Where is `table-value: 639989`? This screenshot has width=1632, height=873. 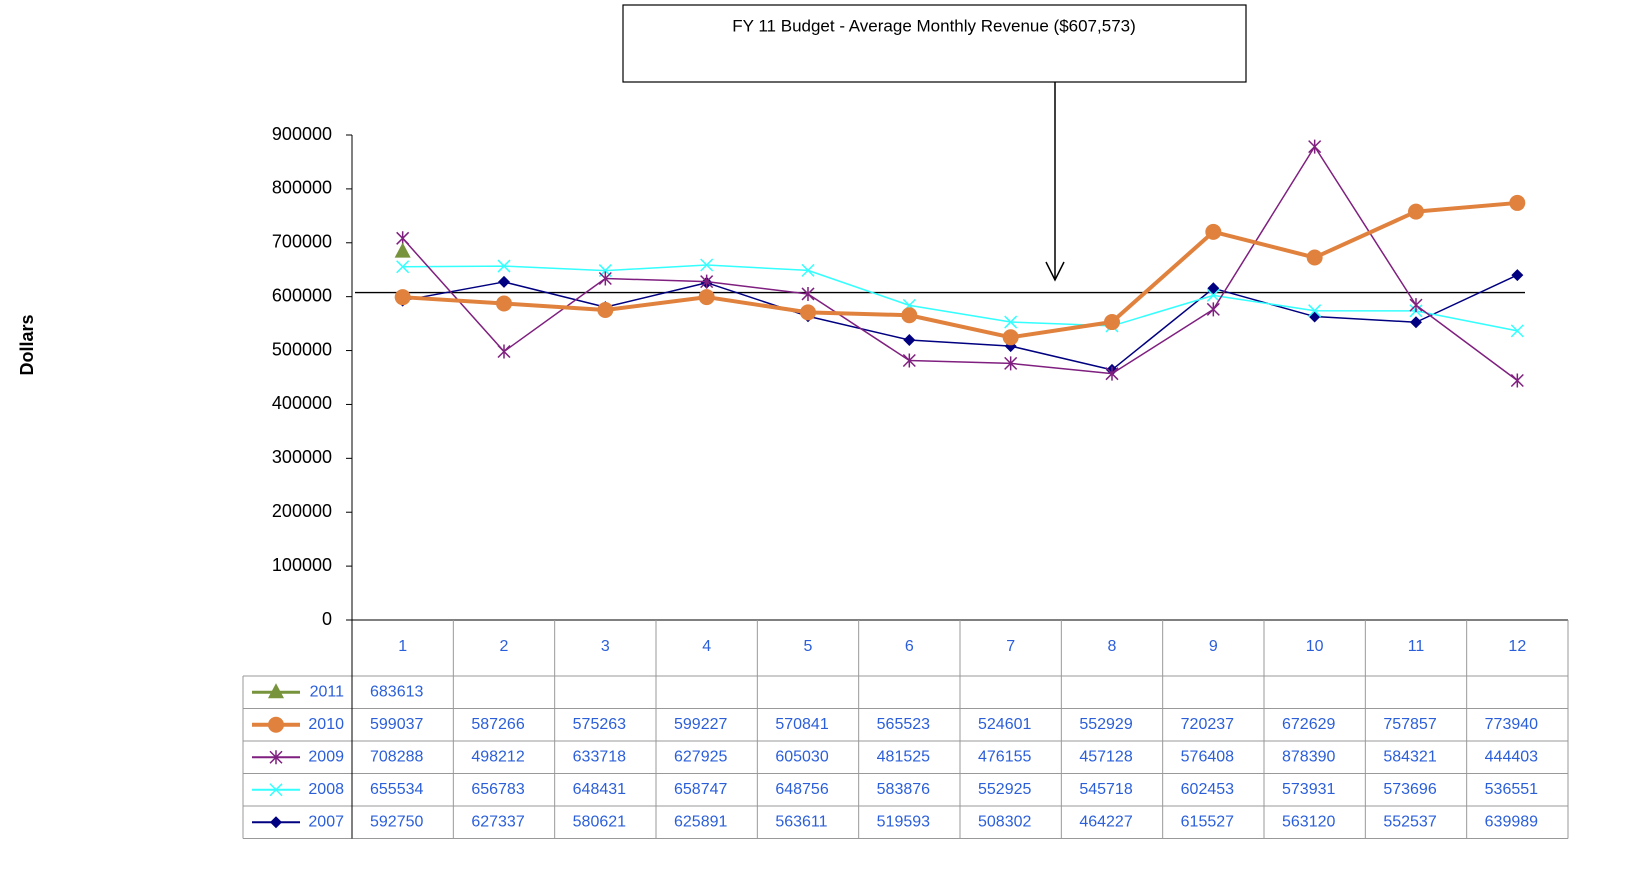
table-value: 639989 is located at coordinates (1511, 821).